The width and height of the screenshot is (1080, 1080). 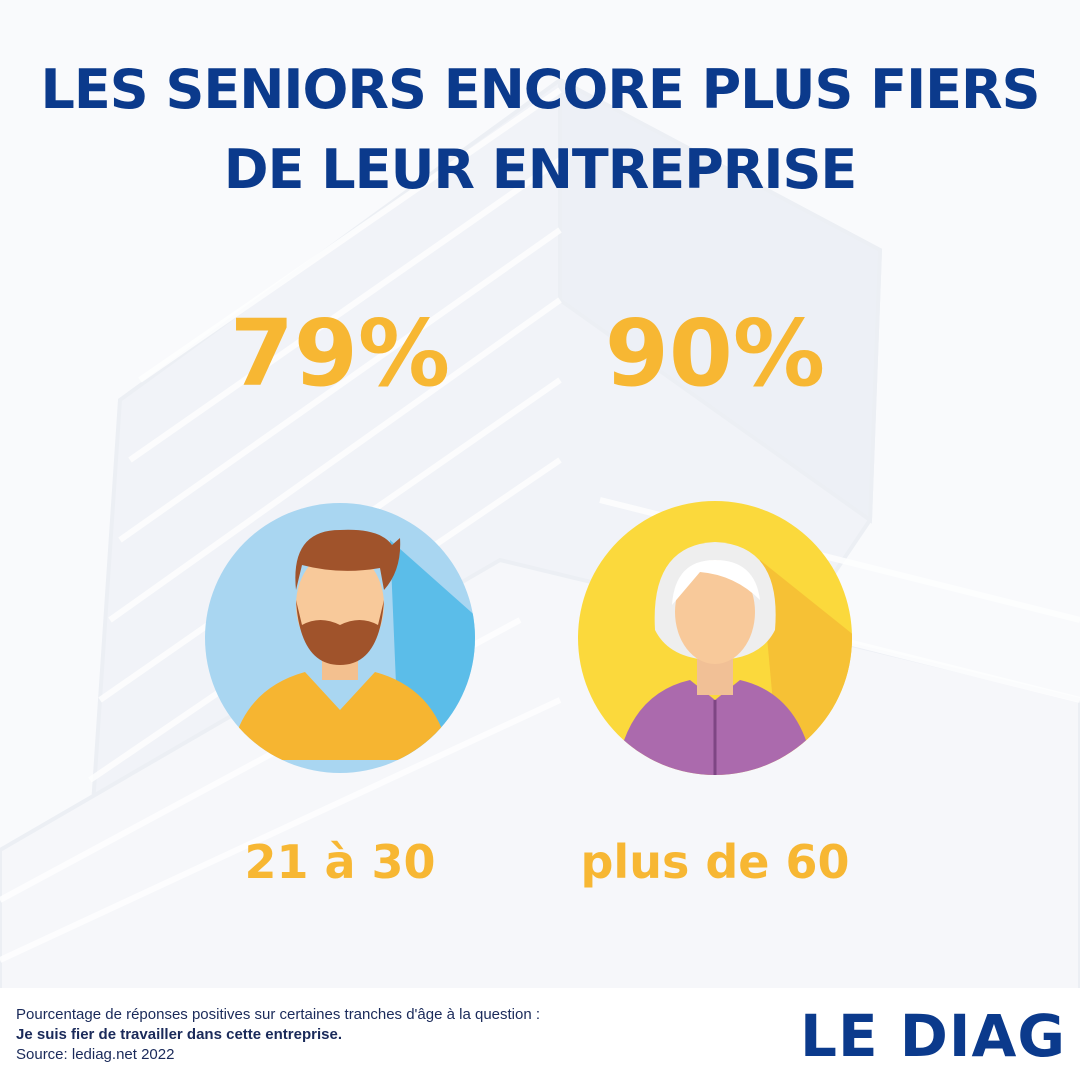 I want to click on age-group: plus de 60, so click(x=715, y=862).